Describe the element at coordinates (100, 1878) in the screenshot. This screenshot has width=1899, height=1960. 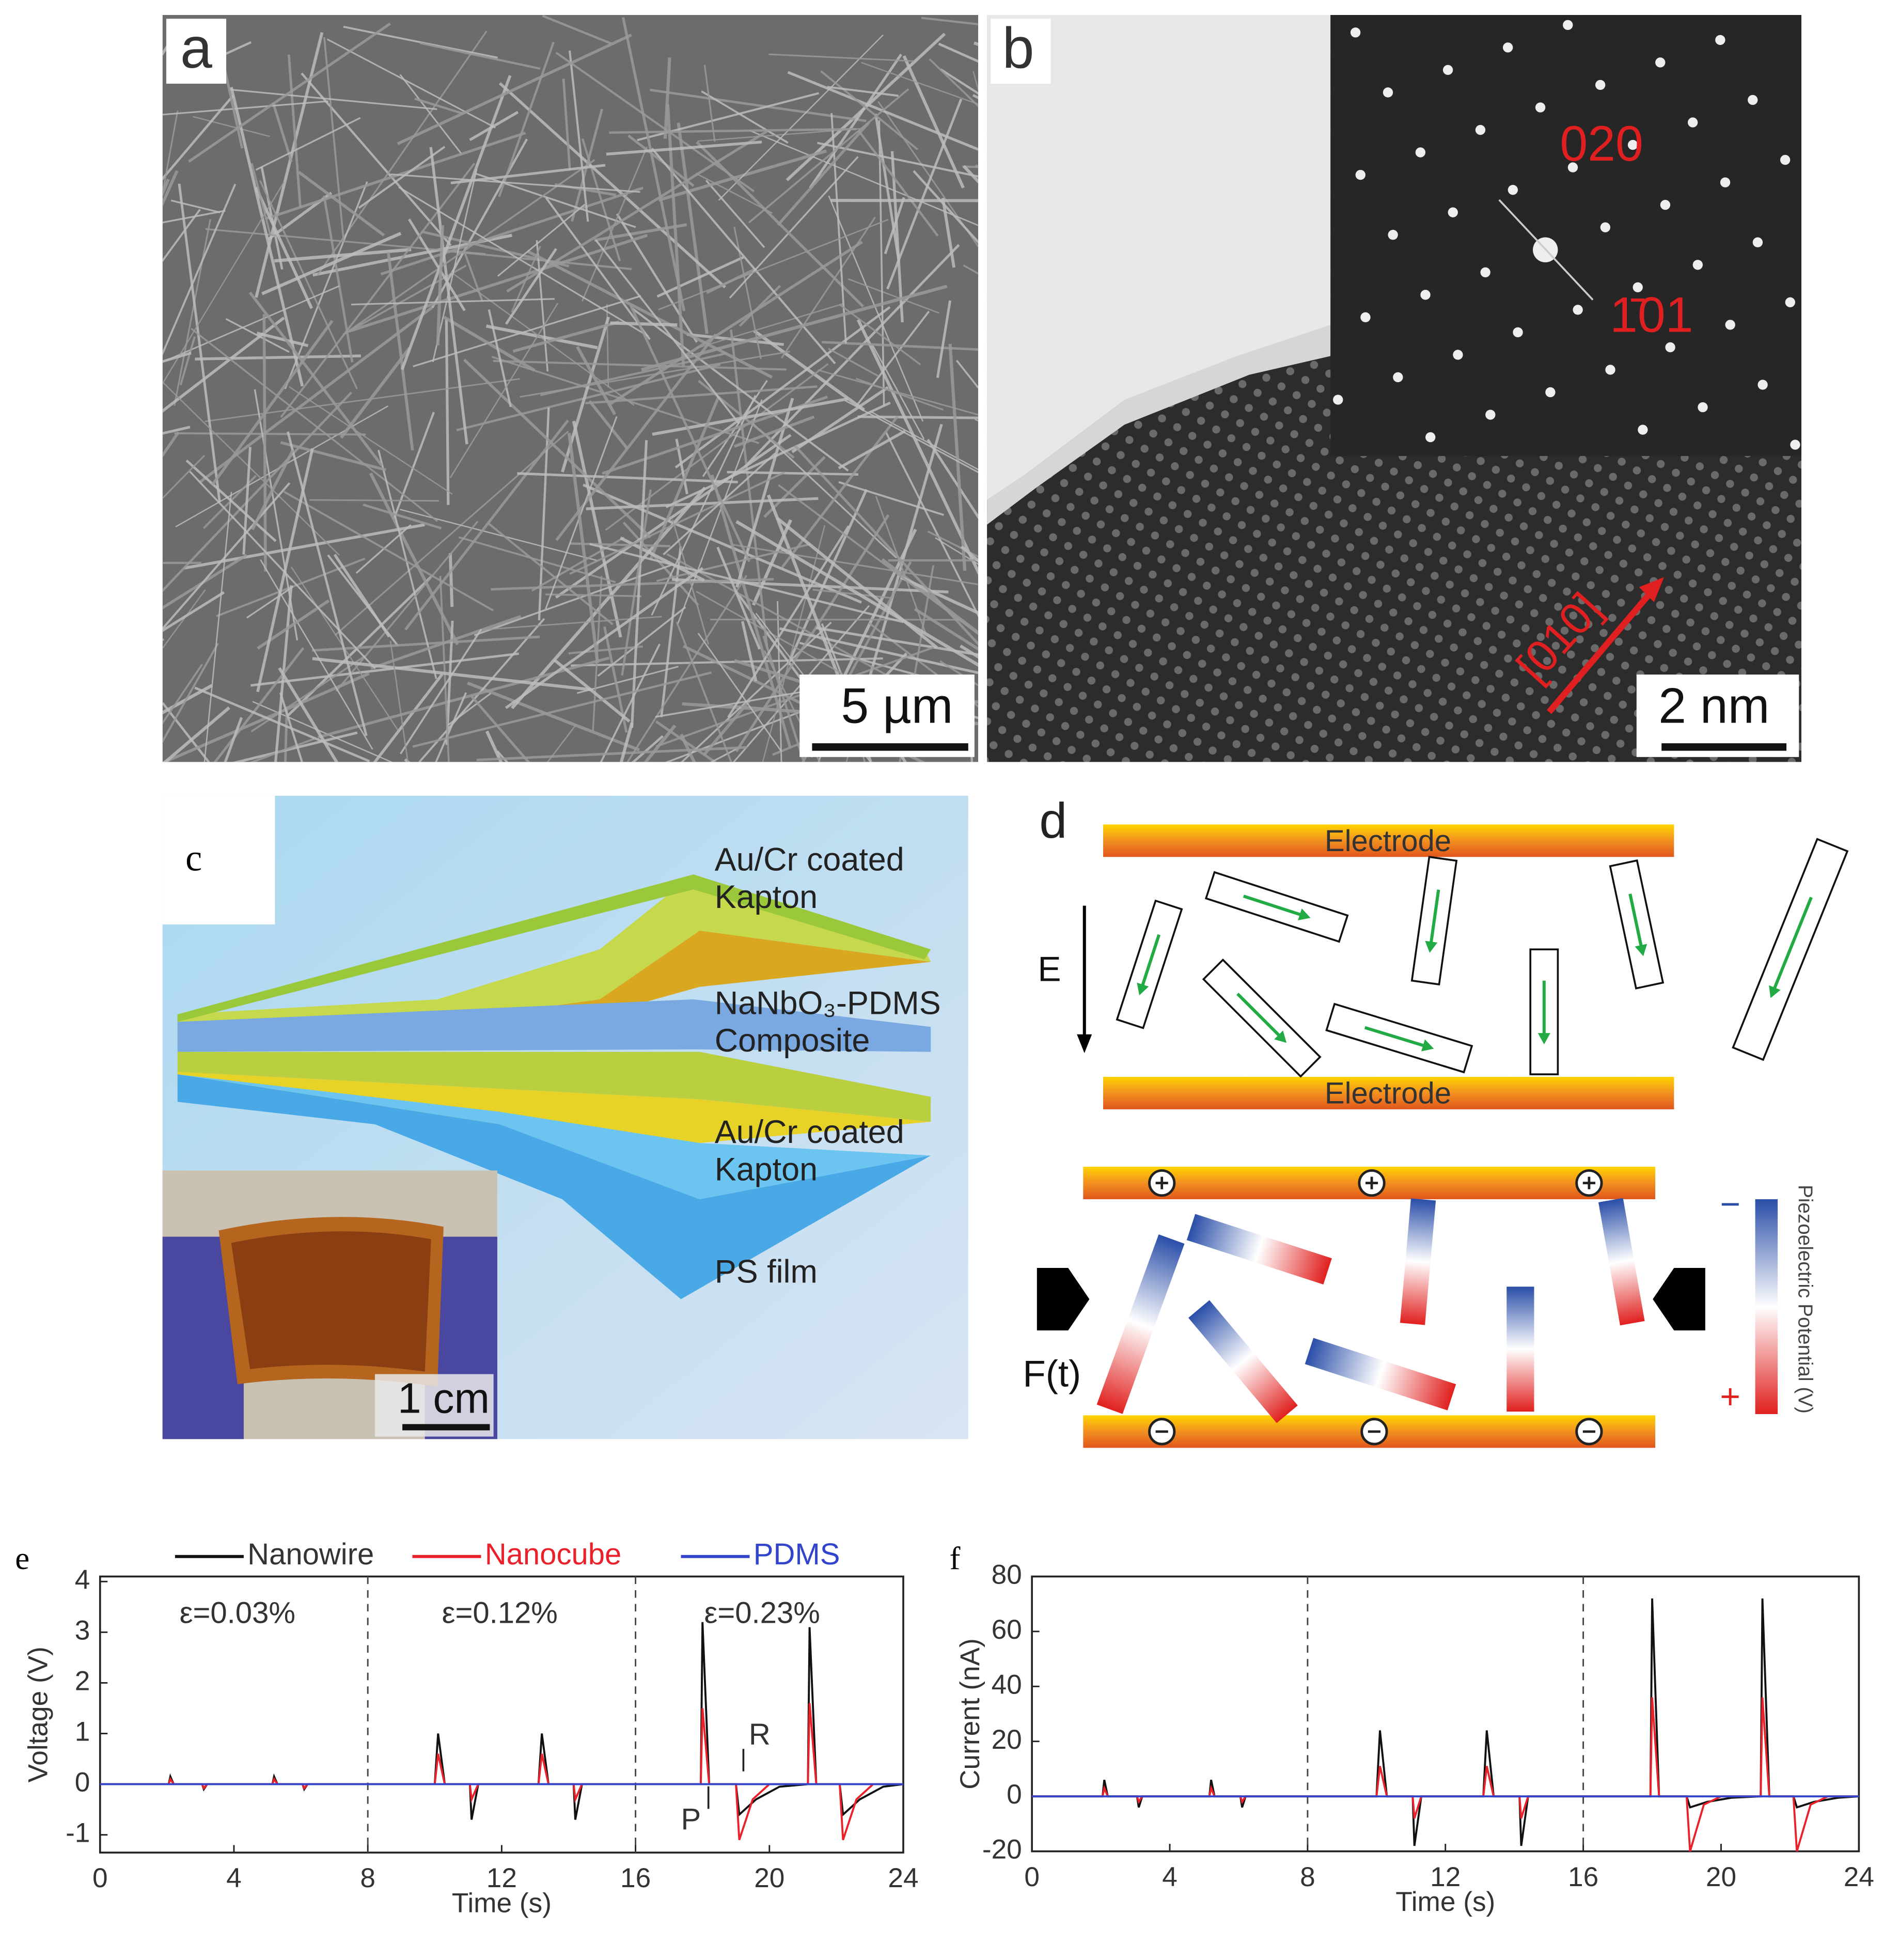
I see `x-tick-label: 0` at that location.